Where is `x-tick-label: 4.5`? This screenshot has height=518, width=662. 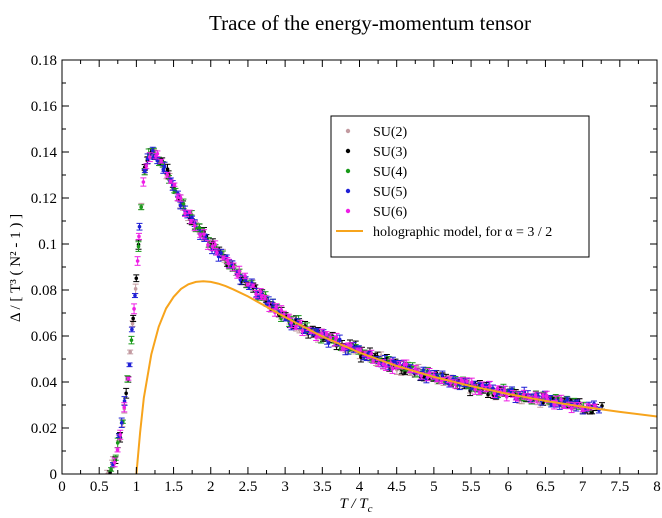
x-tick-label: 4.5 is located at coordinates (396, 487).